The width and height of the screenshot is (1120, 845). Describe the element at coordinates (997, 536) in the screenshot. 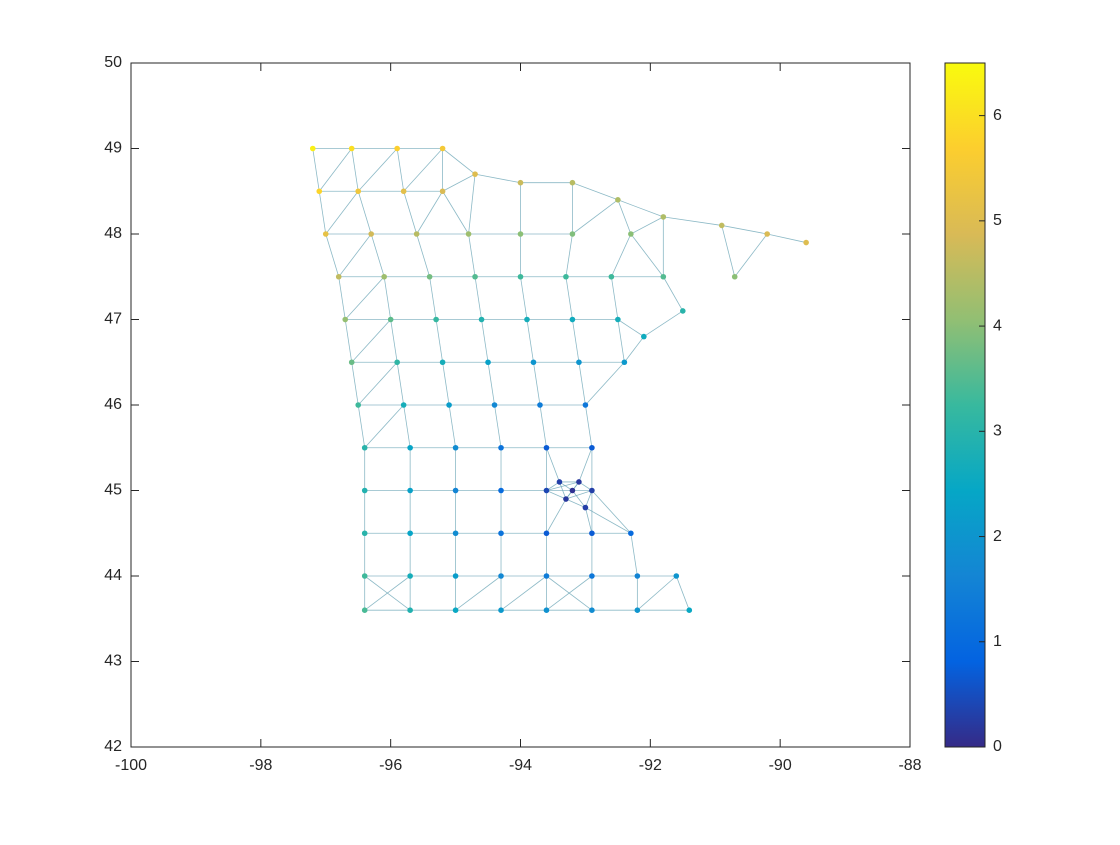

I see `colorbar-tick-label: 2` at that location.